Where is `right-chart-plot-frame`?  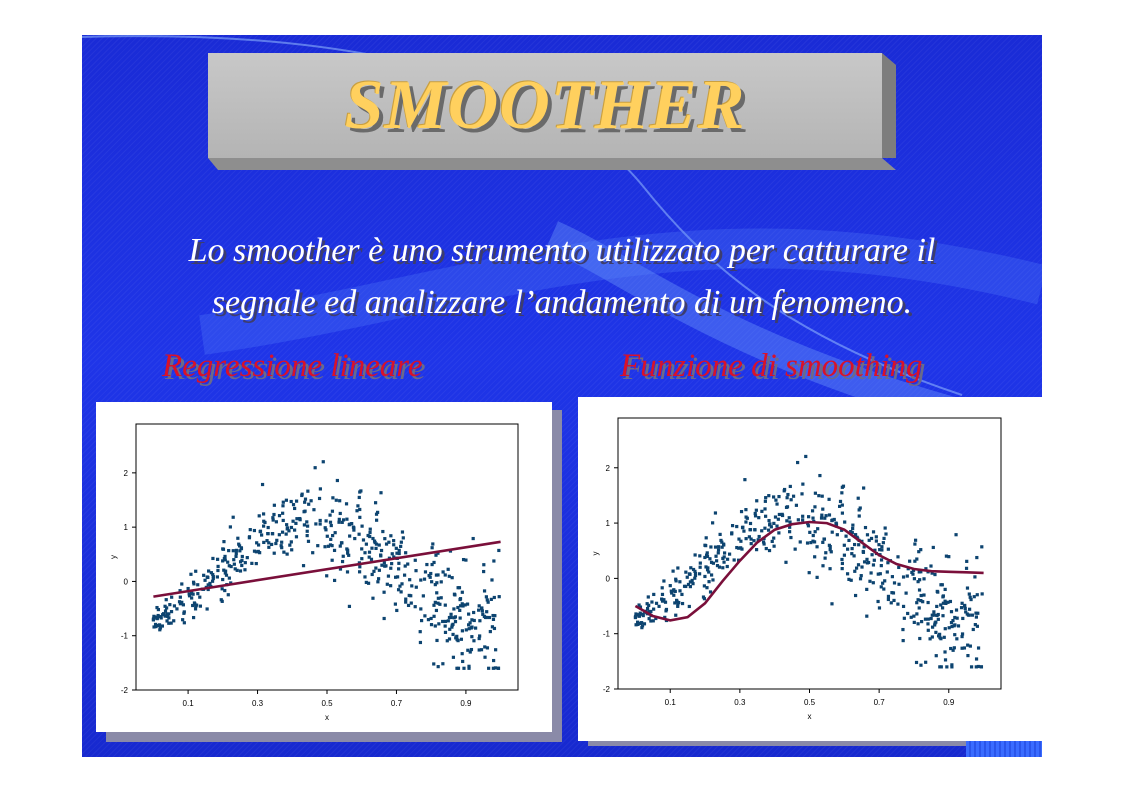 right-chart-plot-frame is located at coordinates (809, 553).